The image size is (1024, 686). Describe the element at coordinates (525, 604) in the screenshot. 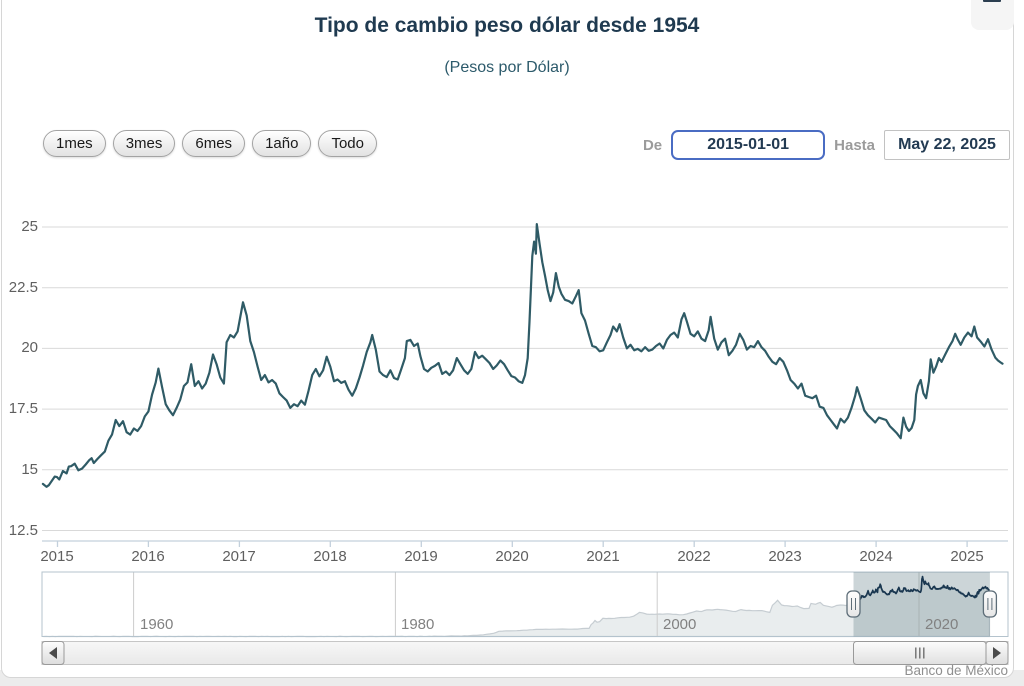

I see `navigator-outline` at that location.